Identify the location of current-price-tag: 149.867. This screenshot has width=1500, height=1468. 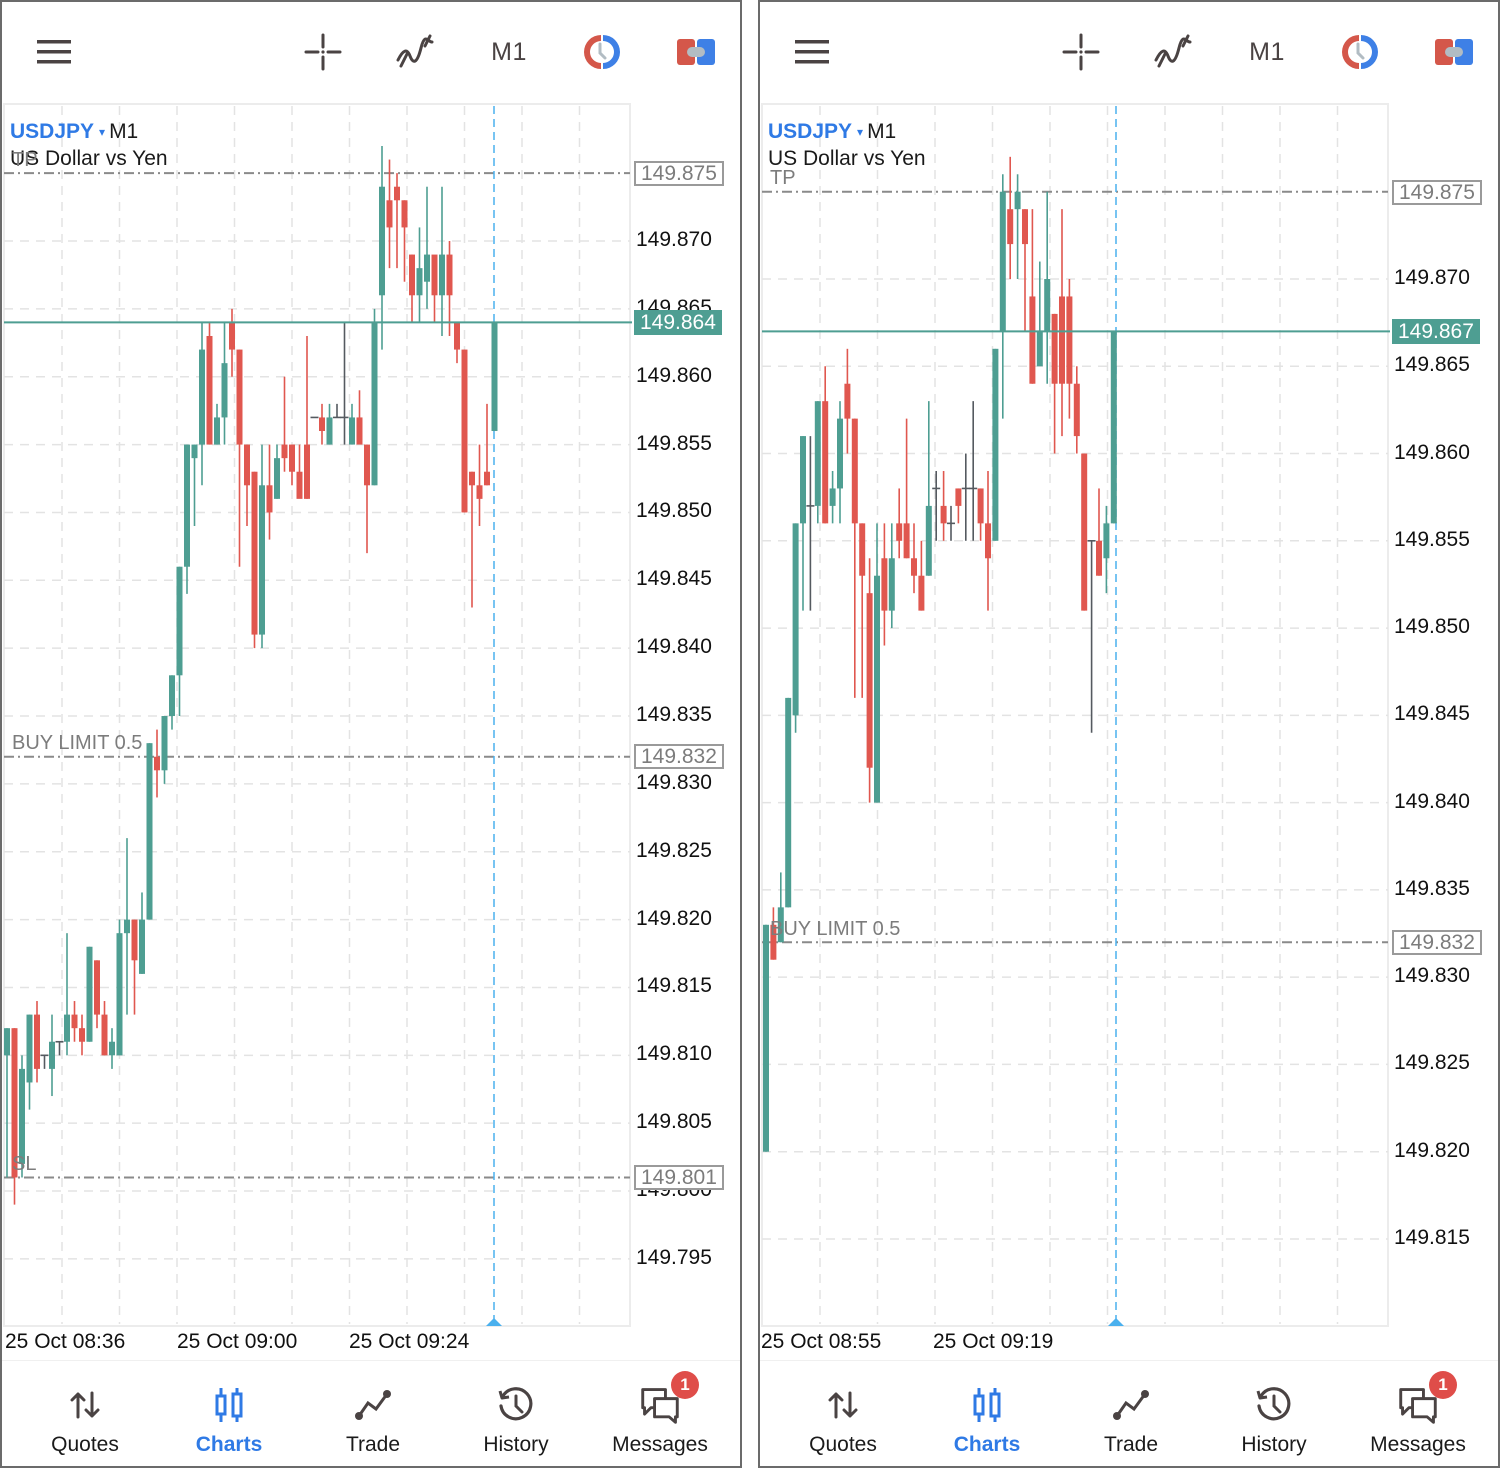
(1436, 331).